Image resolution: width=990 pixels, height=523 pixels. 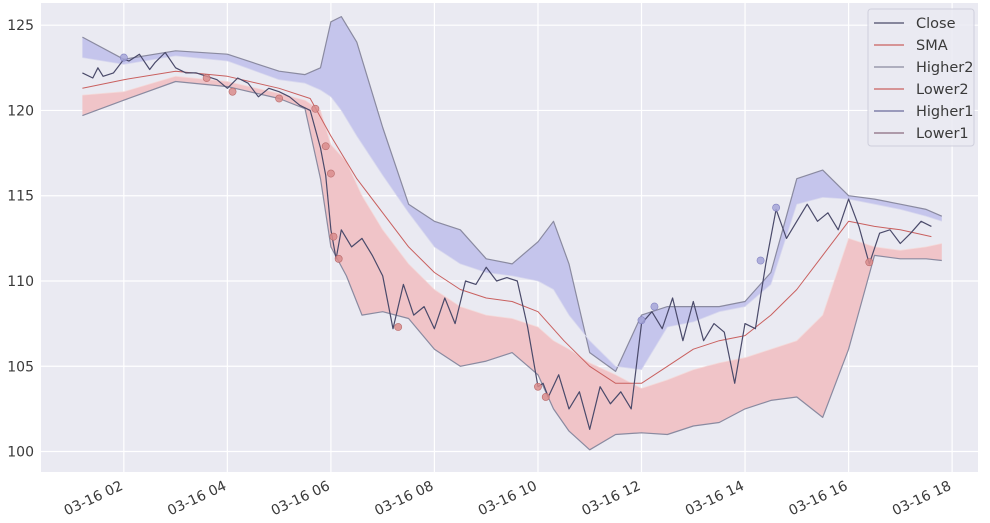 I want to click on y-tick-label: 105, so click(x=20, y=367).